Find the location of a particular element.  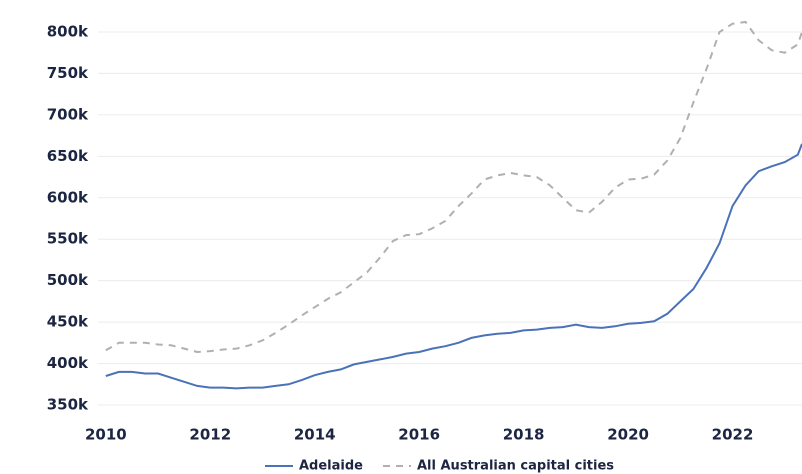

x-tick-label: 2022 is located at coordinates (733, 435).